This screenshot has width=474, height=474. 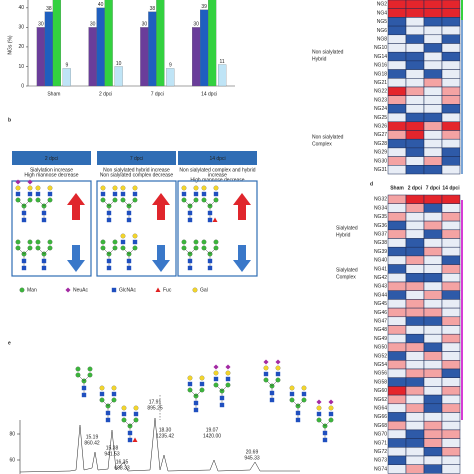 What do you see at coordinates (380, 330) in the screenshot?
I see `row-label: NG48` at bounding box center [380, 330].